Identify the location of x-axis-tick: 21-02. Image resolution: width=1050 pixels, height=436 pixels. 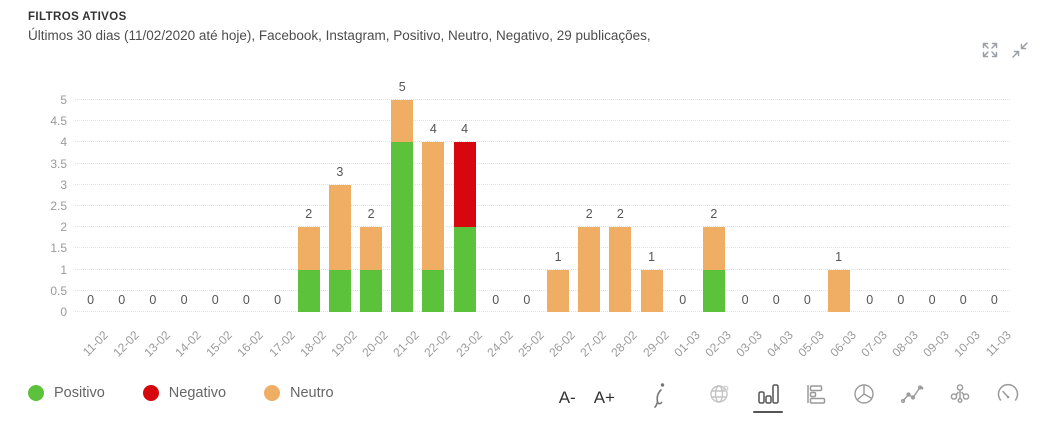
(406, 344).